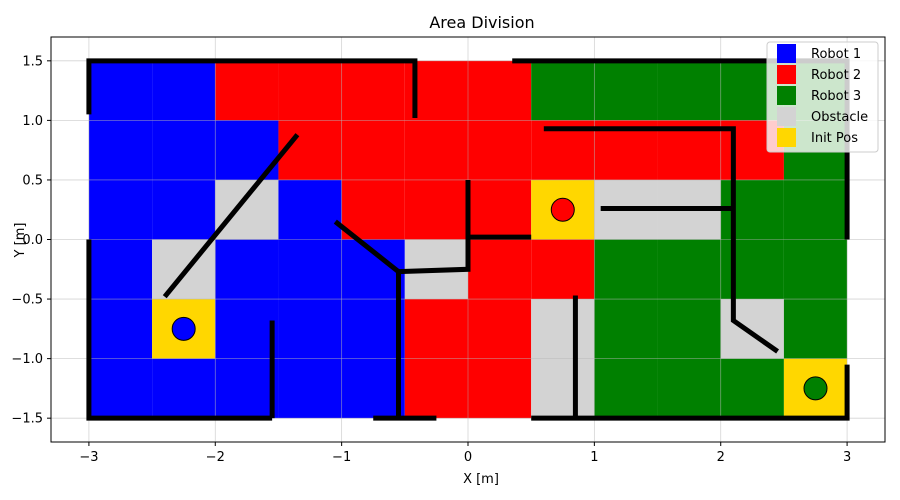  I want to click on y-tick-label: 0.0, so click(32, 240).